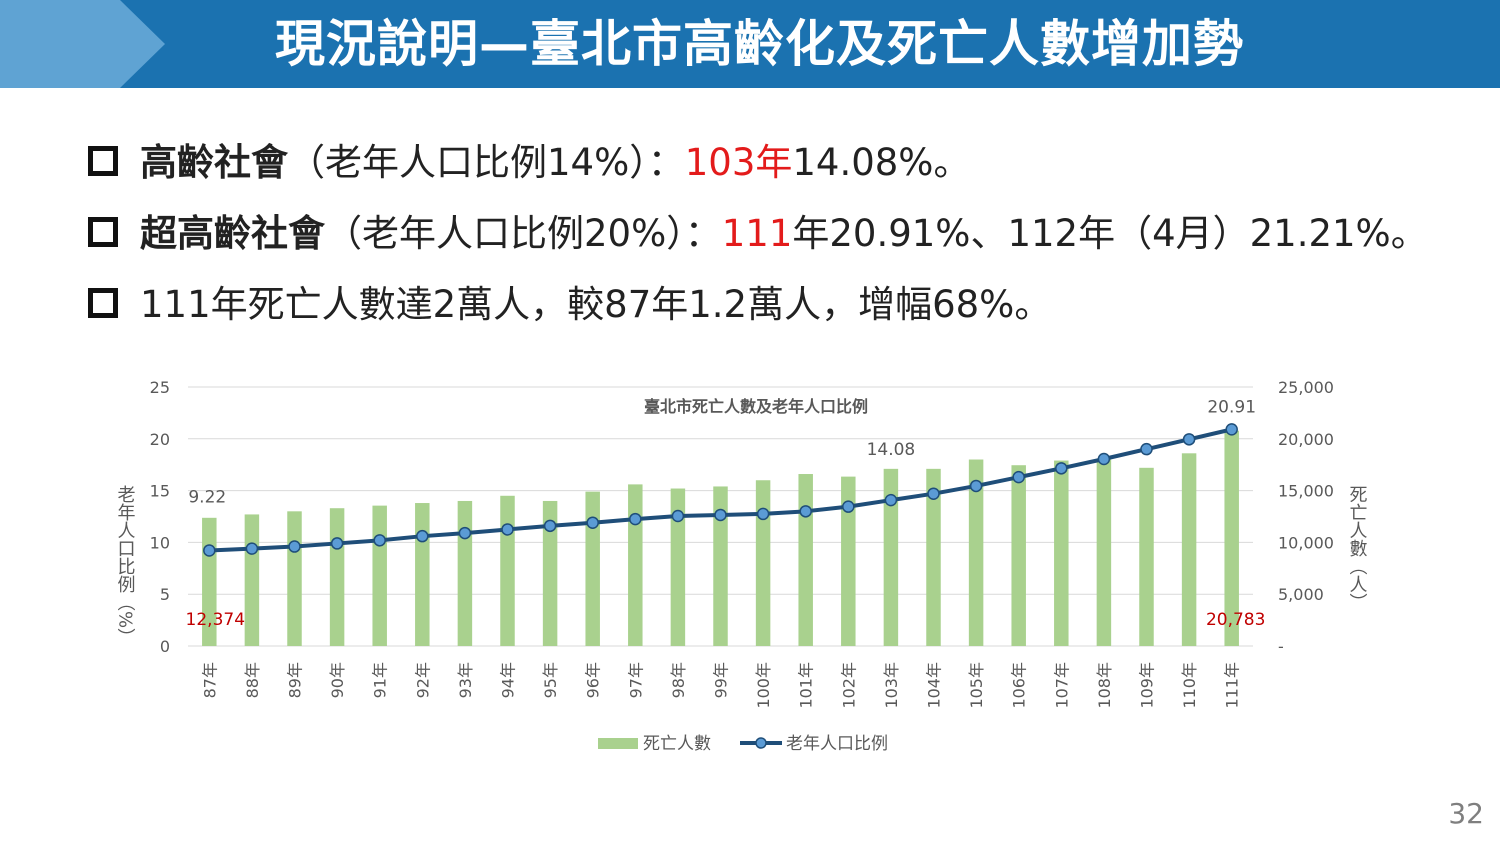  I want to click on x-tick-label: 91年, so click(380, 680).